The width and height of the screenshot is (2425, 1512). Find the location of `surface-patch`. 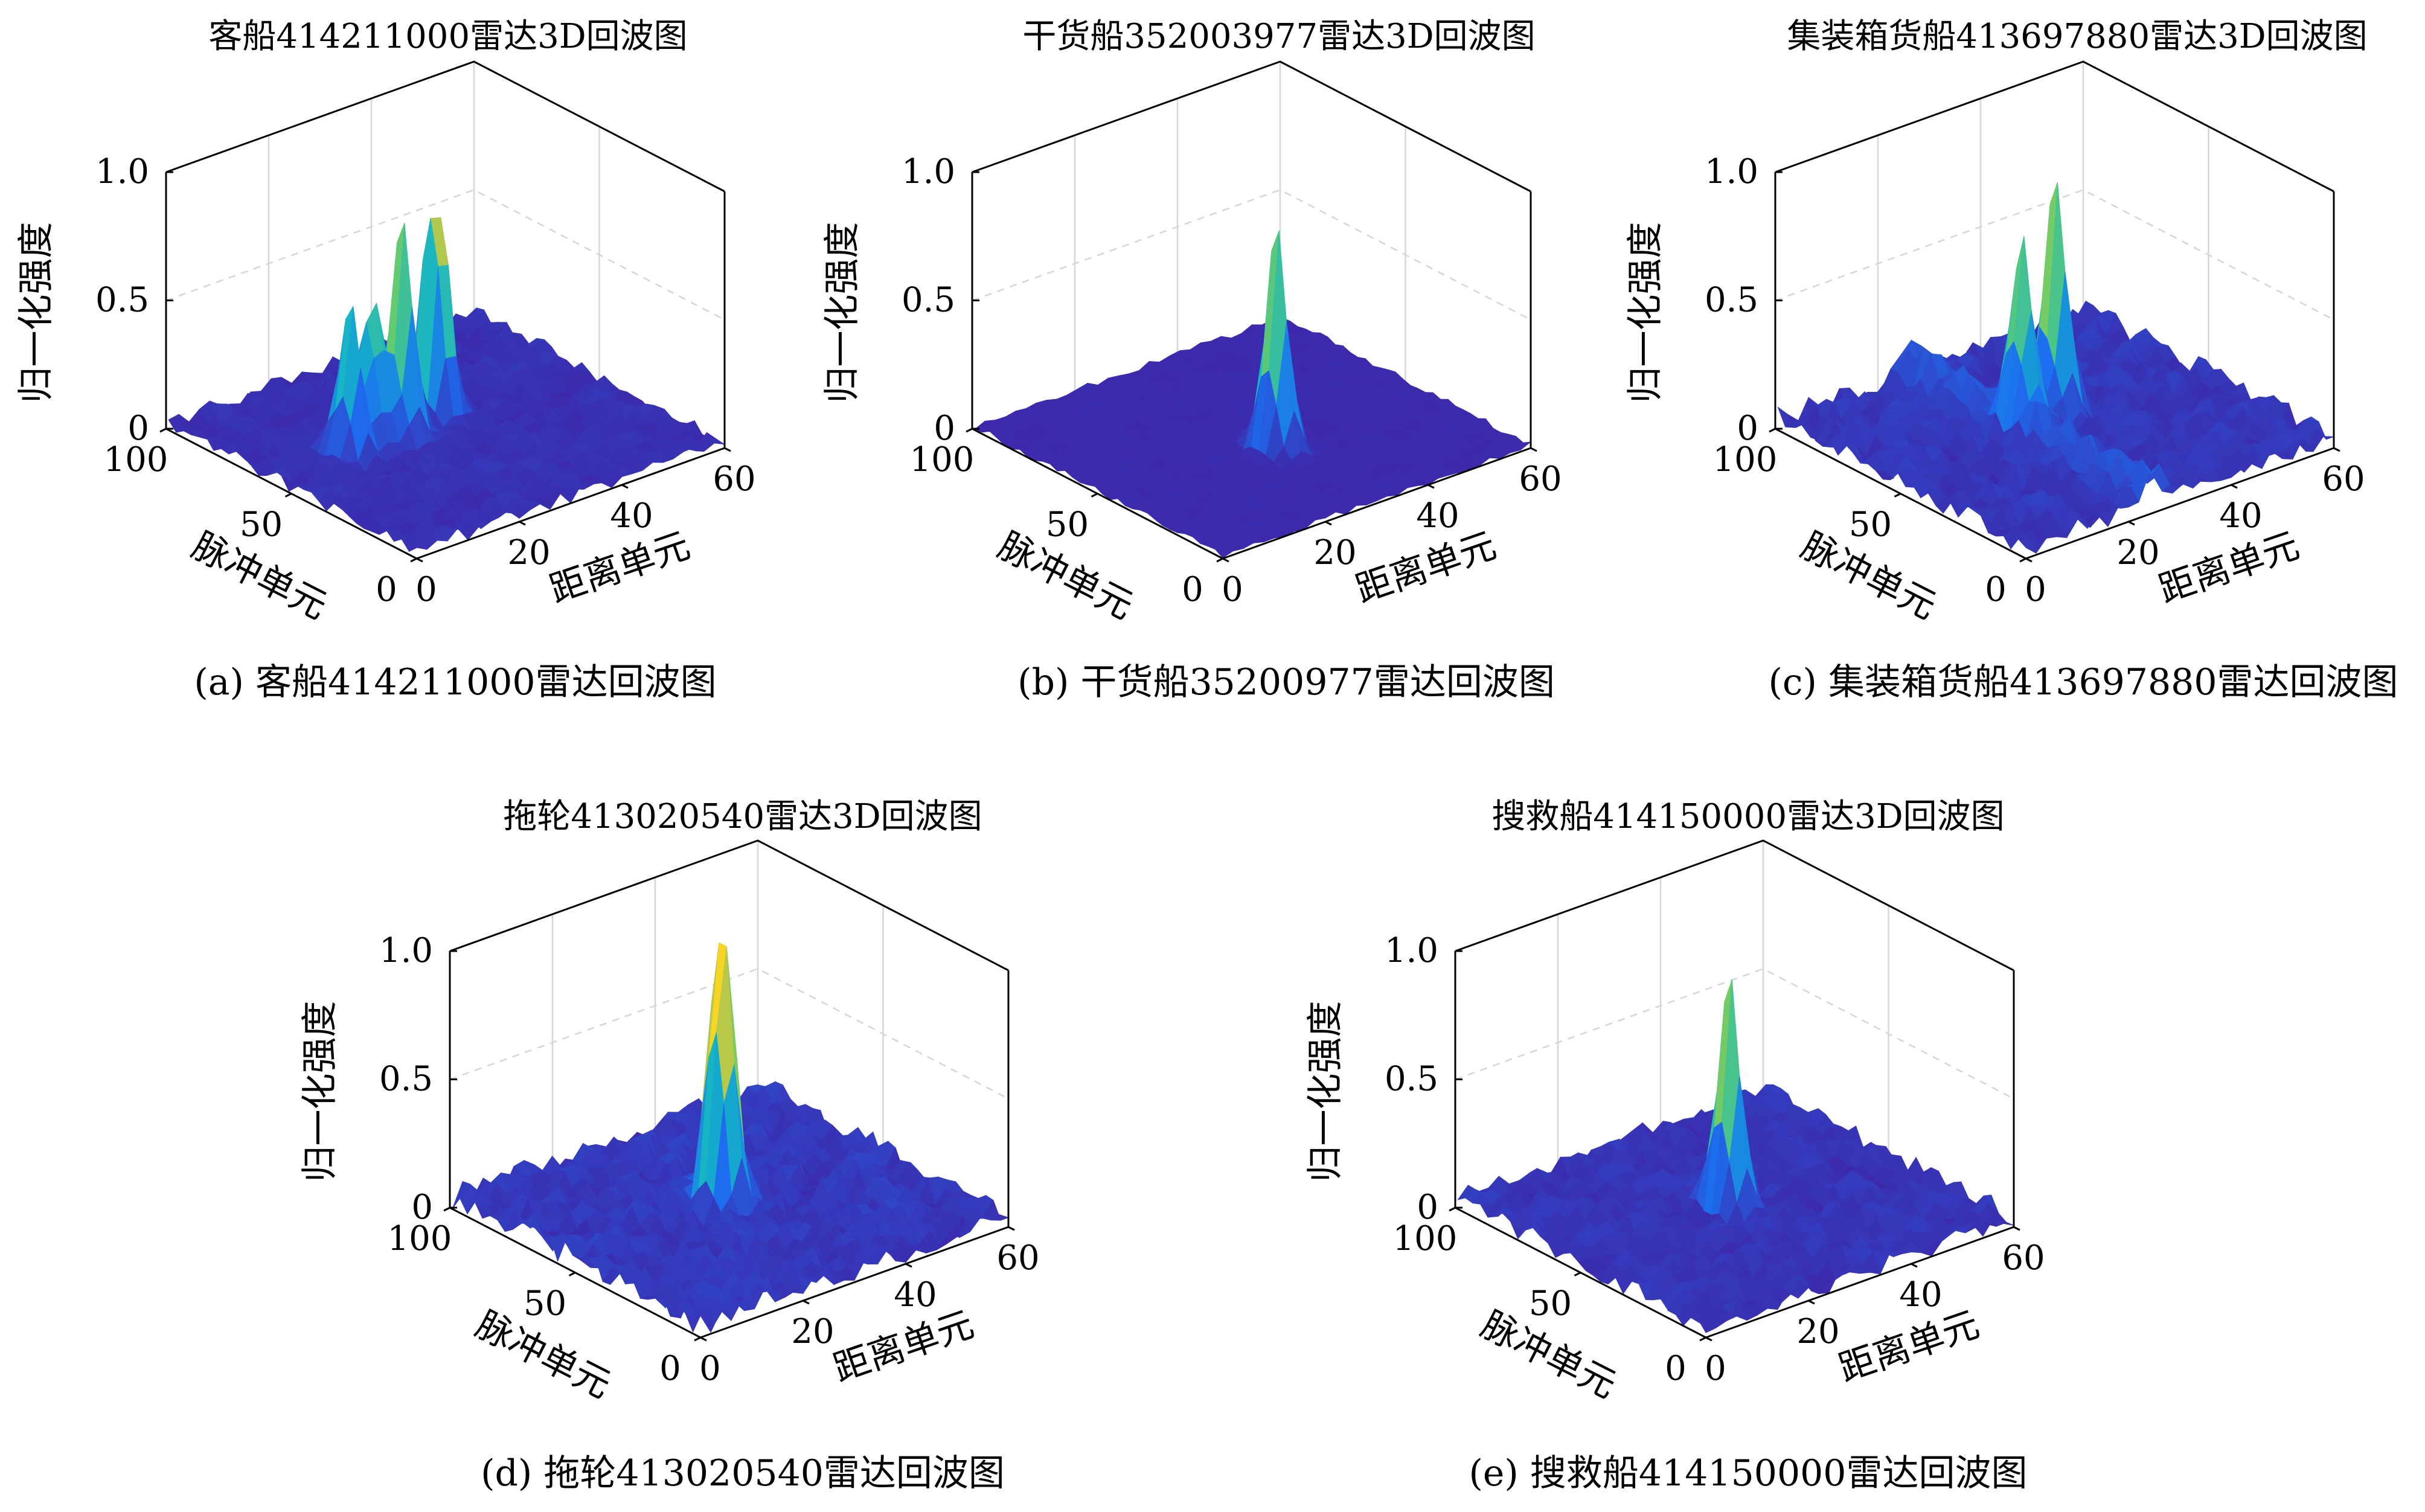

surface-patch is located at coordinates (580, 366).